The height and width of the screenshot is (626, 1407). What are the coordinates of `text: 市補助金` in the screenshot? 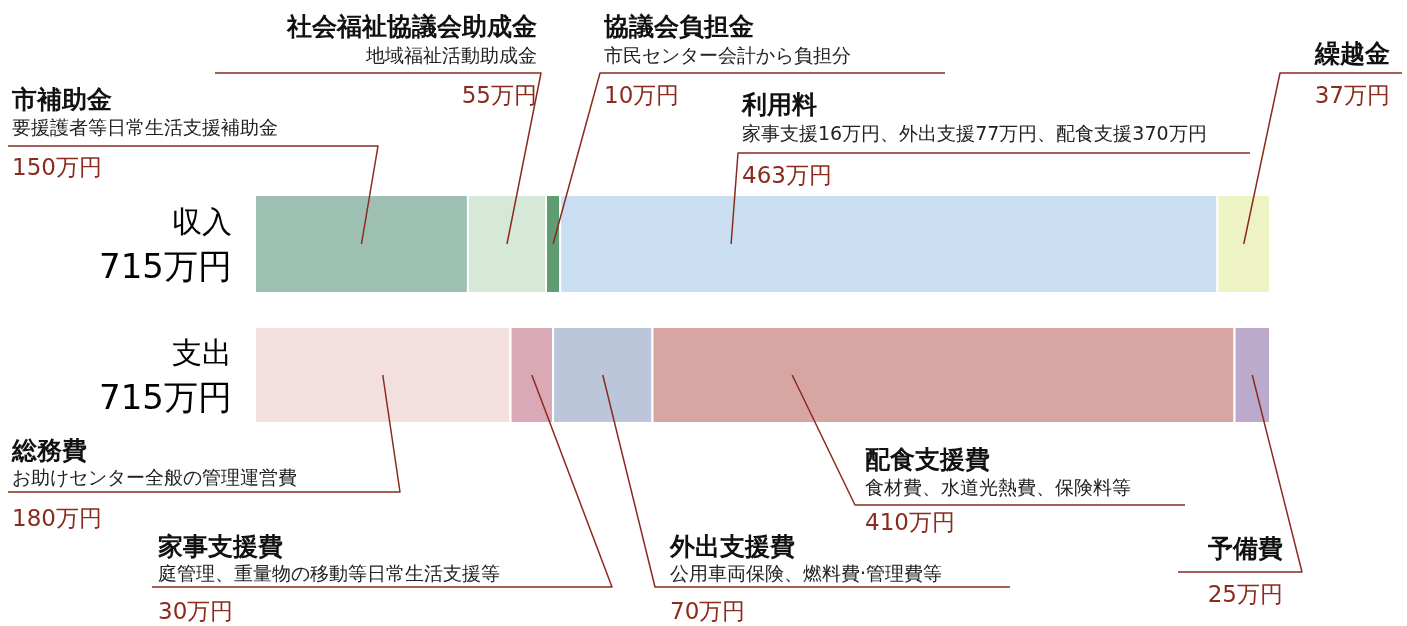 It's located at (61, 99).